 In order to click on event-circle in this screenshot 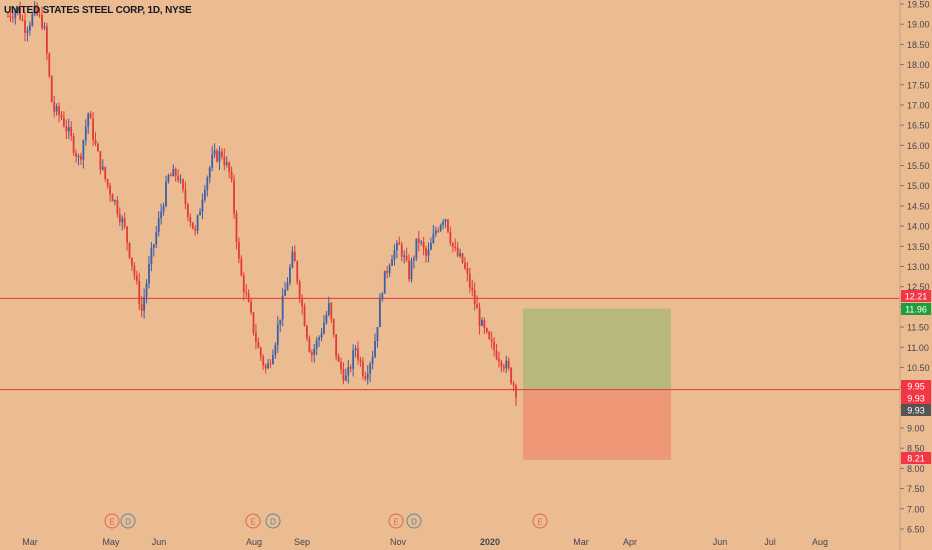, I will do `click(253, 521)`.